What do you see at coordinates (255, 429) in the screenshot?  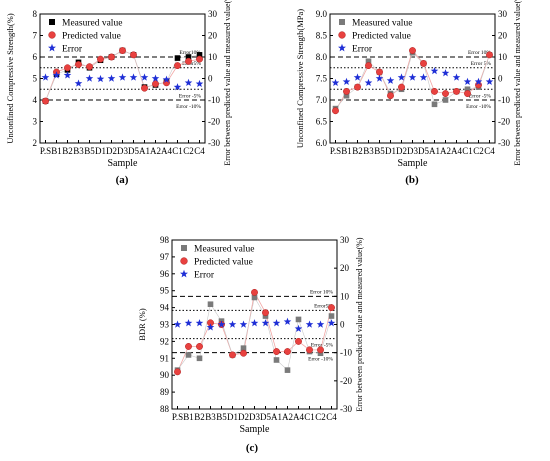 I see `x-axis-label-c: Sample` at bounding box center [255, 429].